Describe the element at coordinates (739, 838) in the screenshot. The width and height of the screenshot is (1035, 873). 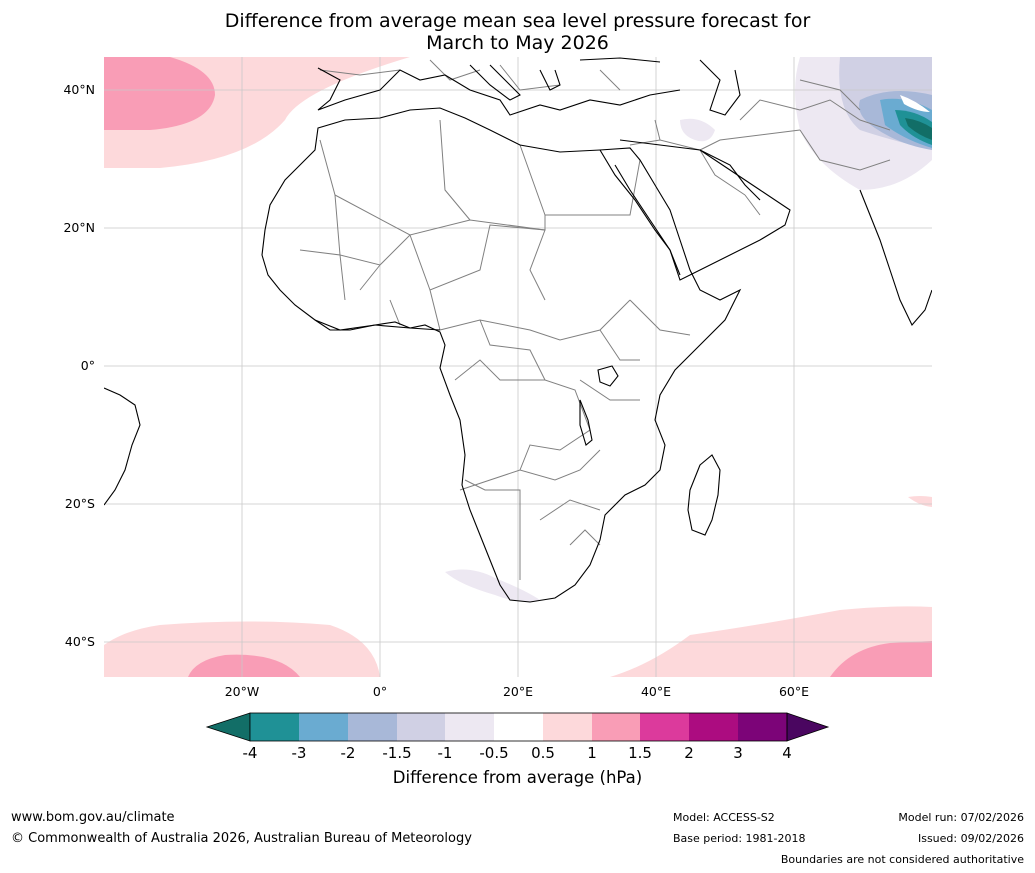
I see `base-period: Base period: 1981-2018` at that location.